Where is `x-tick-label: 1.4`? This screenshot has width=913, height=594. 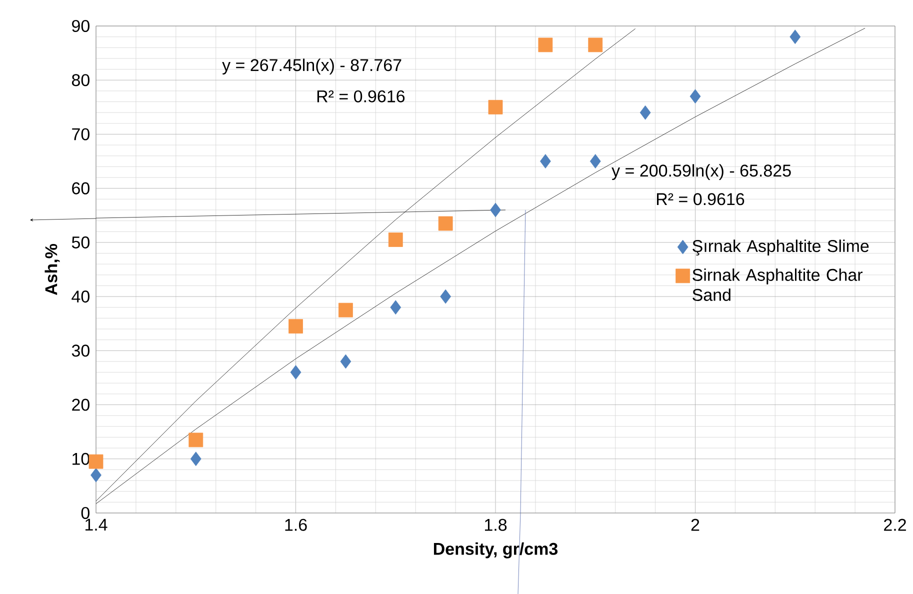 x-tick-label: 1.4 is located at coordinates (96, 524).